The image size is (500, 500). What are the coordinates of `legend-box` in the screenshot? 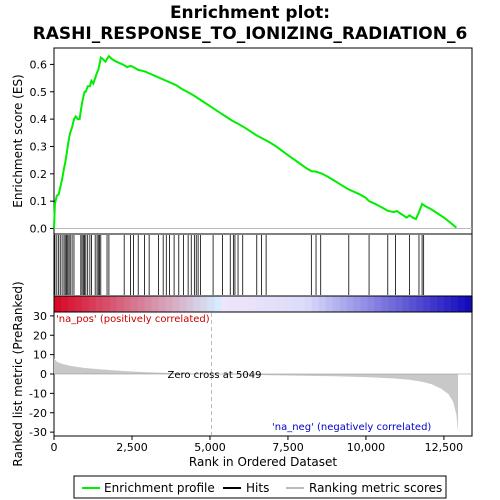 It's located at (260, 487).